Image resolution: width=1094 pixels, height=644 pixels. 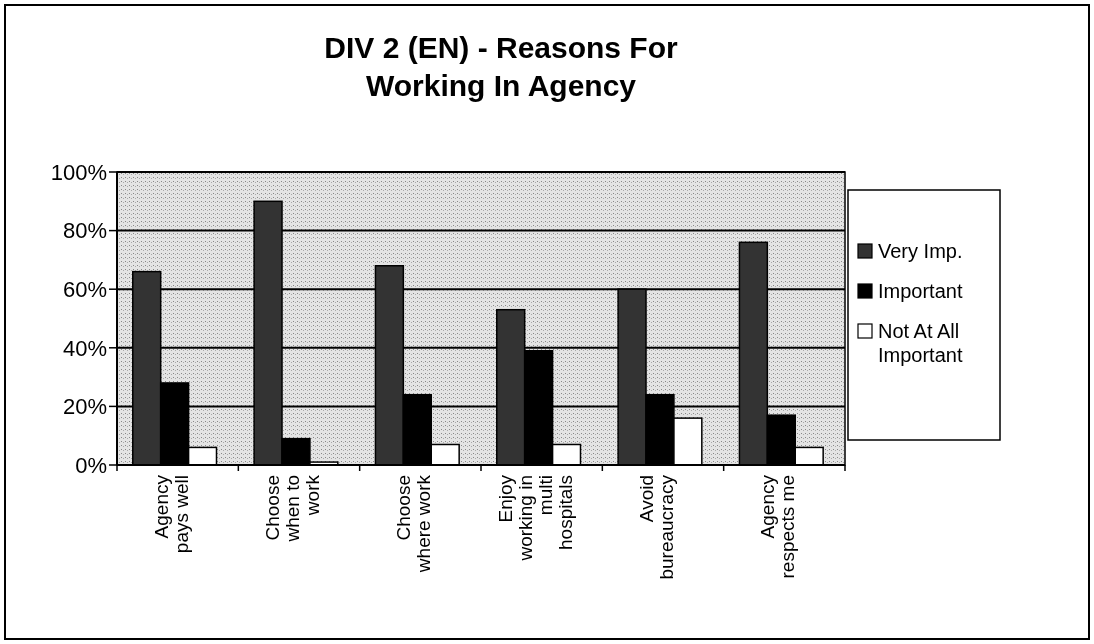 What do you see at coordinates (920, 343) in the screenshot?
I see `legend-label: Not At All Important` at bounding box center [920, 343].